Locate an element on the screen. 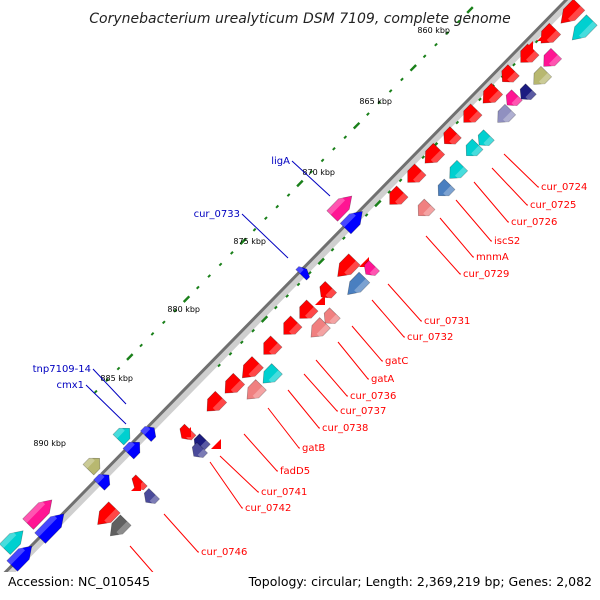 This screenshot has height=600, width=600. gene-label: mnmA is located at coordinates (492, 257).